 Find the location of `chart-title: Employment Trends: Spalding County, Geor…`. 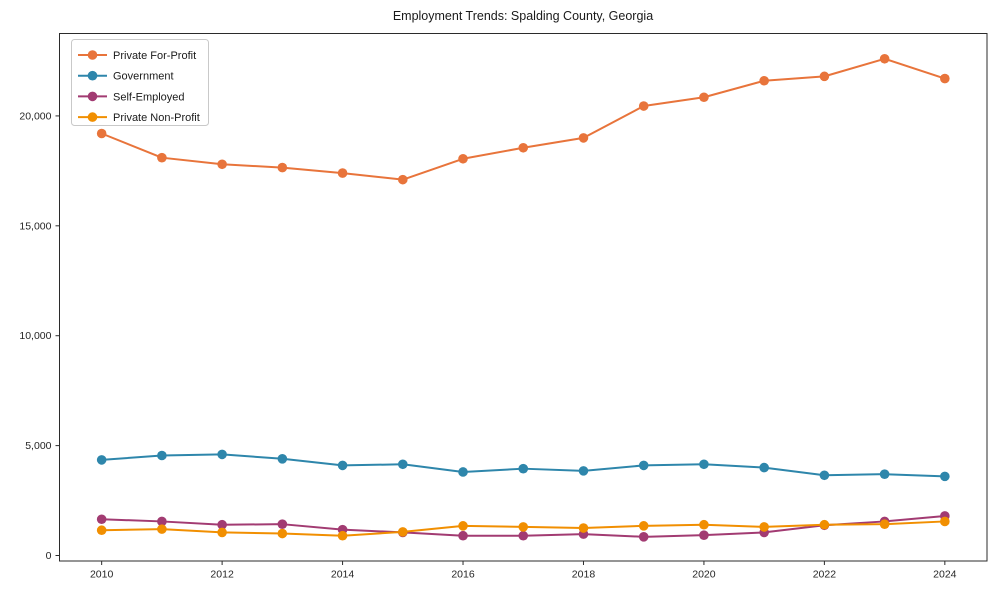

chart-title: Employment Trends: Spalding County, Geor… is located at coordinates (523, 16).